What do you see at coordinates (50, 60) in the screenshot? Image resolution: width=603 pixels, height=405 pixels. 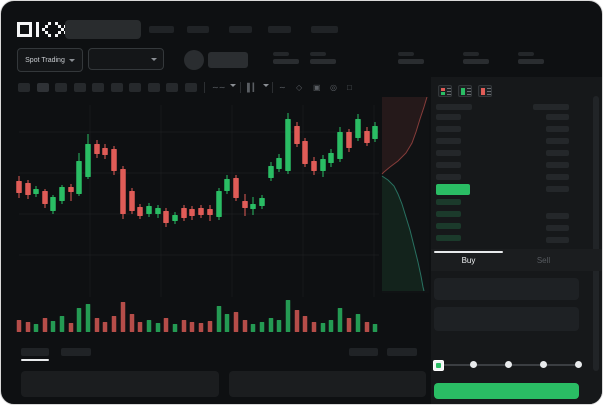 I see `market-type-dropdown: Spot Trading` at bounding box center [50, 60].